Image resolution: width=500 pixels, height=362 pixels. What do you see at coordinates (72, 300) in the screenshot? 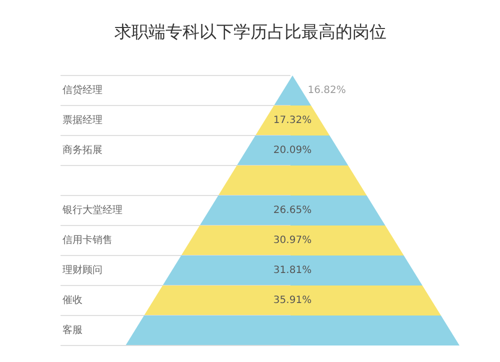
I see `category-label: 催收` at bounding box center [72, 300].